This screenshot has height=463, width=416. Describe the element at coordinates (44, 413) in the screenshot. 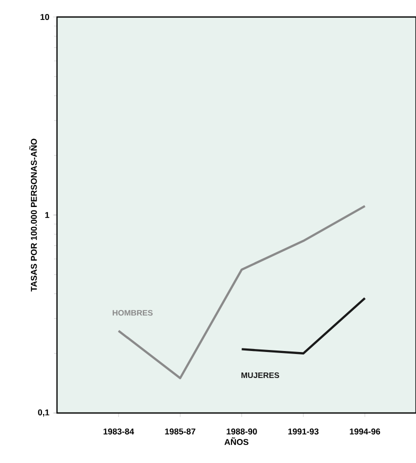

I see `y-tick-label: 0,1` at that location.